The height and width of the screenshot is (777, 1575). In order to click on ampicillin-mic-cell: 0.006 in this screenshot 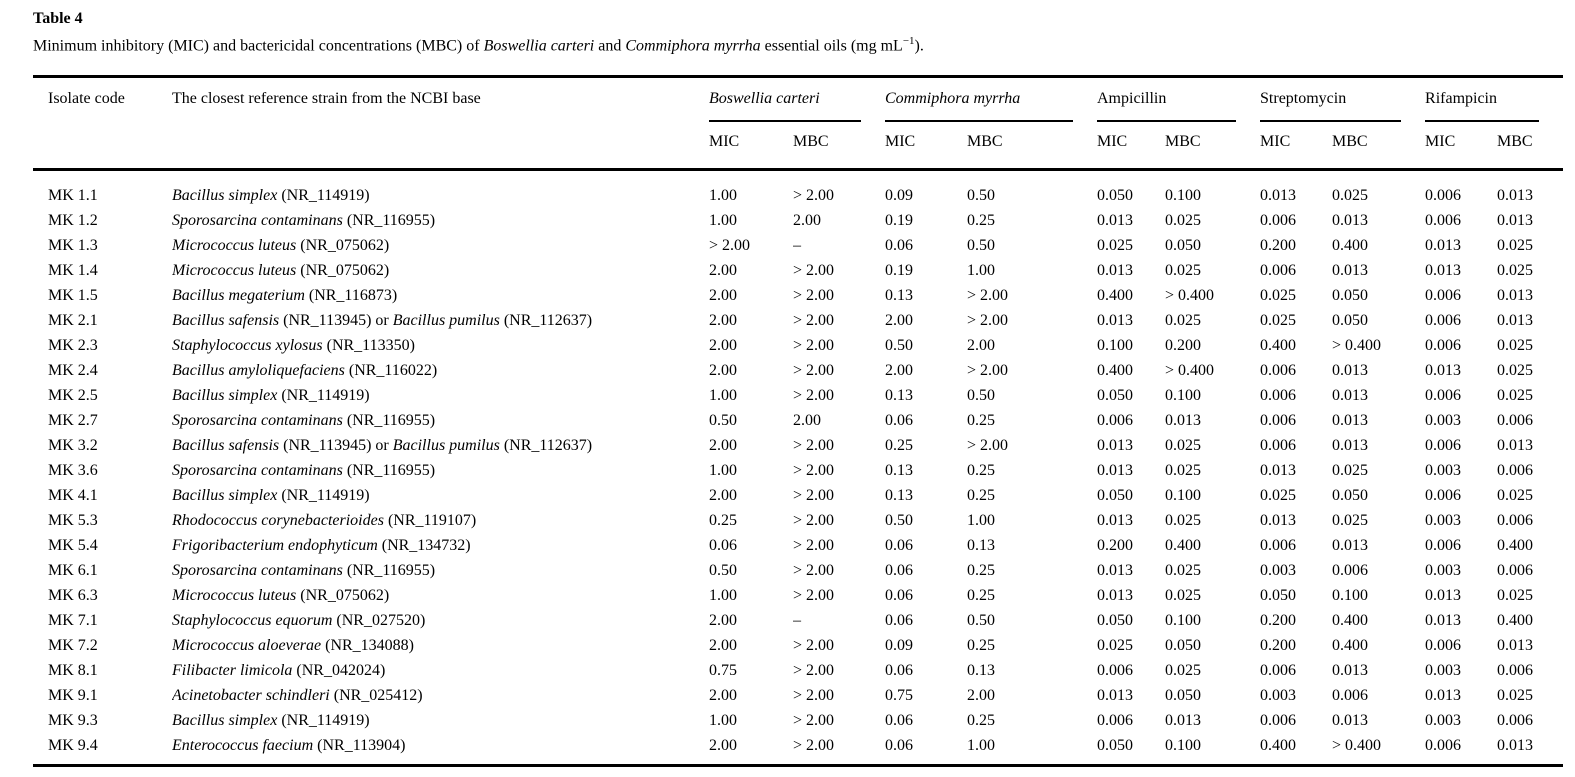, I will do `click(1115, 421)`.